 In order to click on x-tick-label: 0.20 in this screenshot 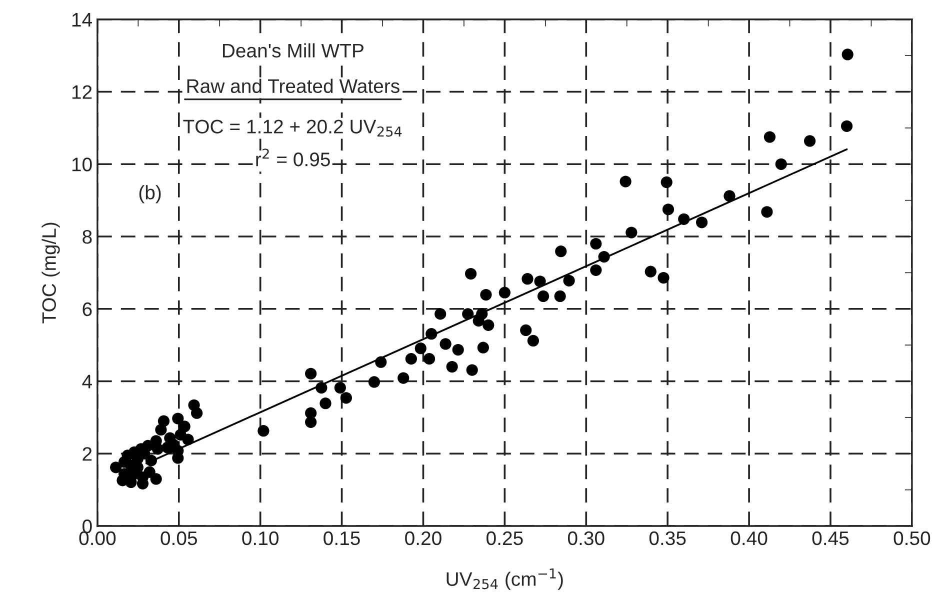, I will do `click(423, 538)`.